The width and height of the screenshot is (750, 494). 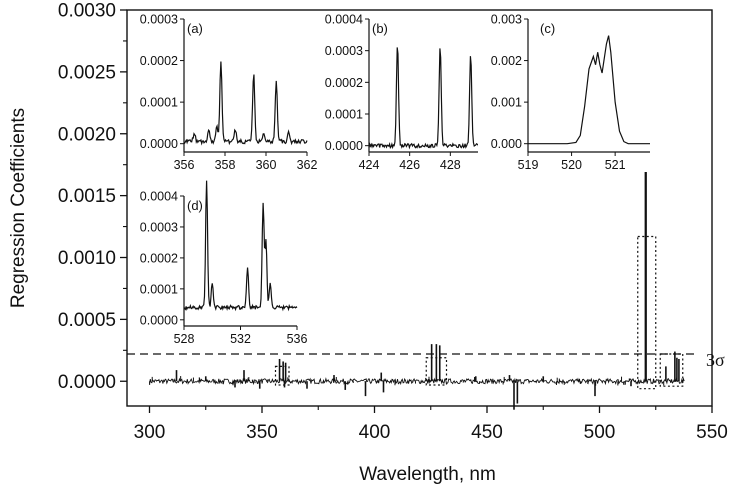 I want to click on inset-x-tick-label: 428, so click(x=450, y=165).